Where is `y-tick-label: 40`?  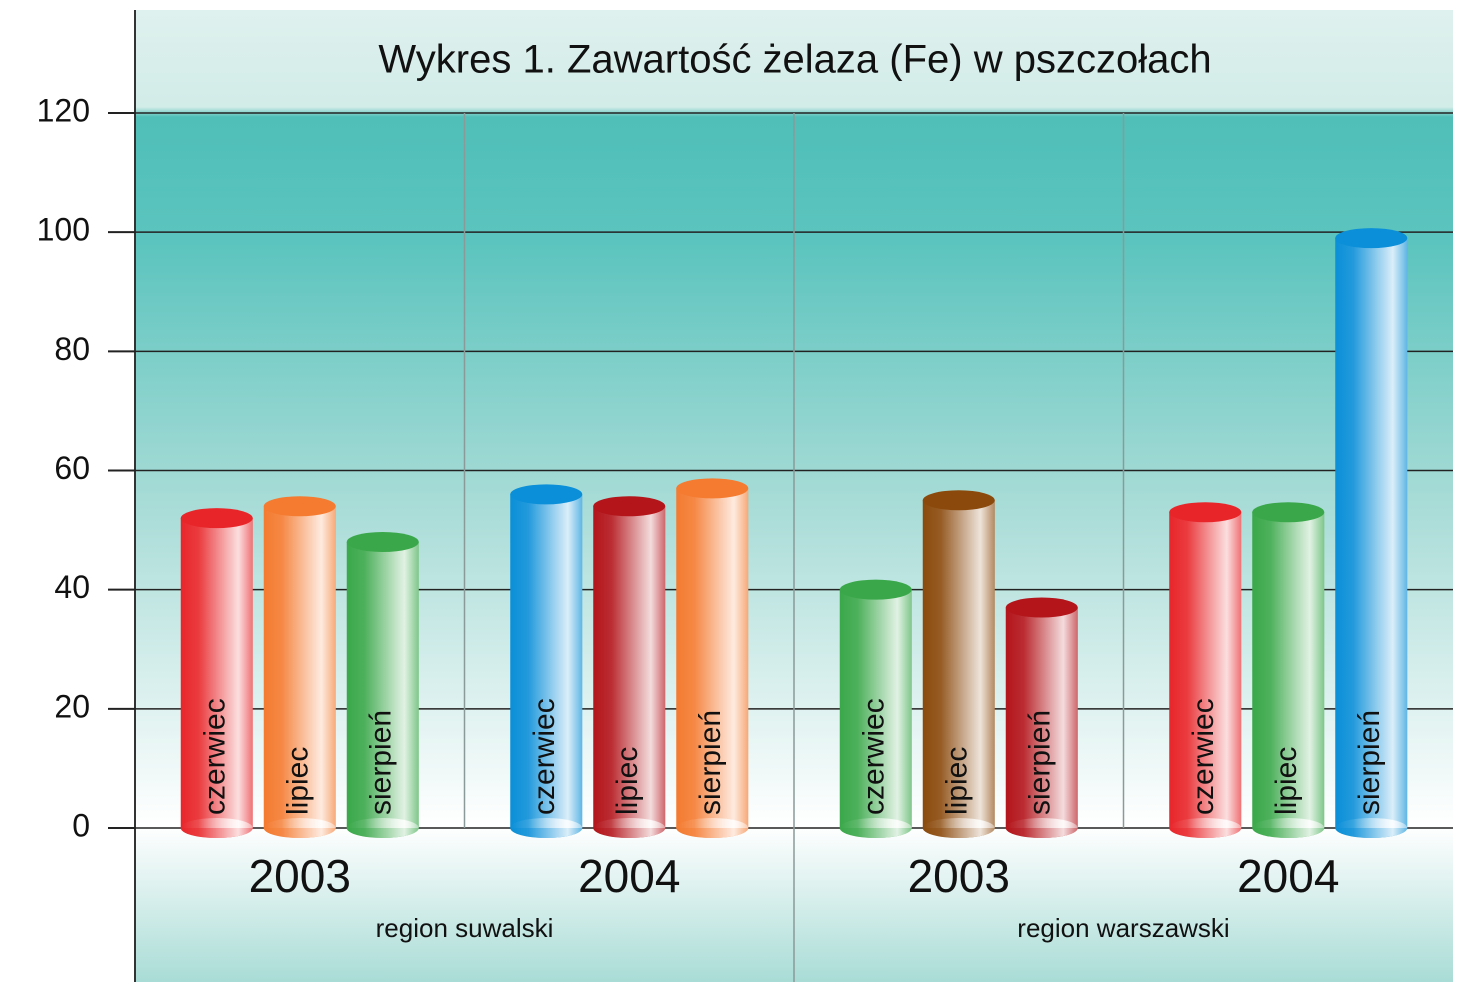
y-tick-label: 40 is located at coordinates (72, 587).